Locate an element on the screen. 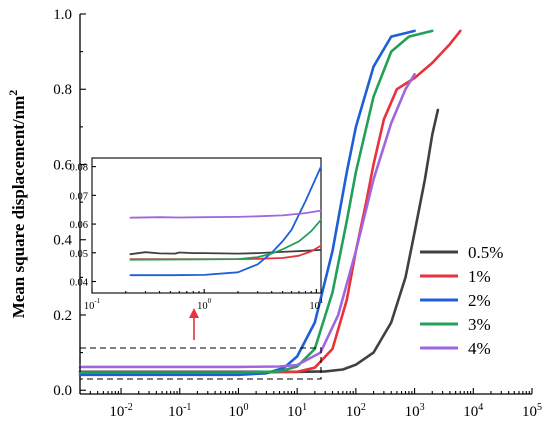 This screenshot has height=429, width=550. x-tick-label: 10² is located at coordinates (356, 411).